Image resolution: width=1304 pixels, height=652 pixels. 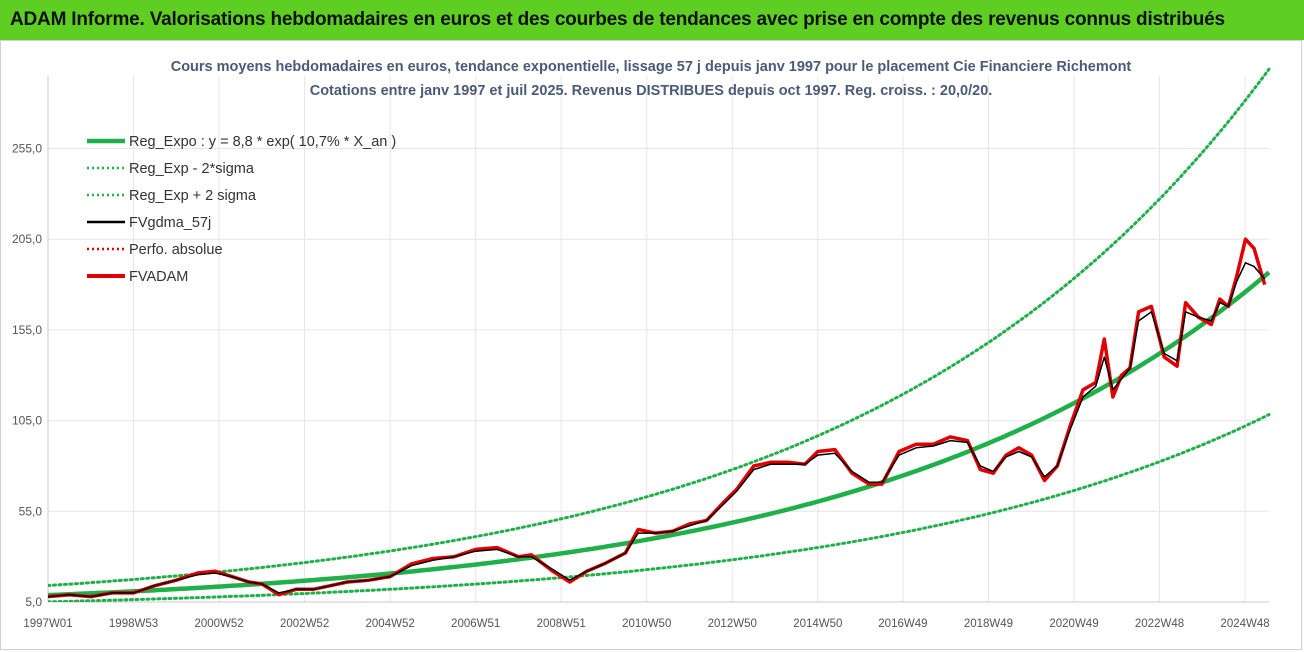 What do you see at coordinates (1159, 624) in the screenshot?
I see `x-tick-label: 2022W48` at bounding box center [1159, 624].